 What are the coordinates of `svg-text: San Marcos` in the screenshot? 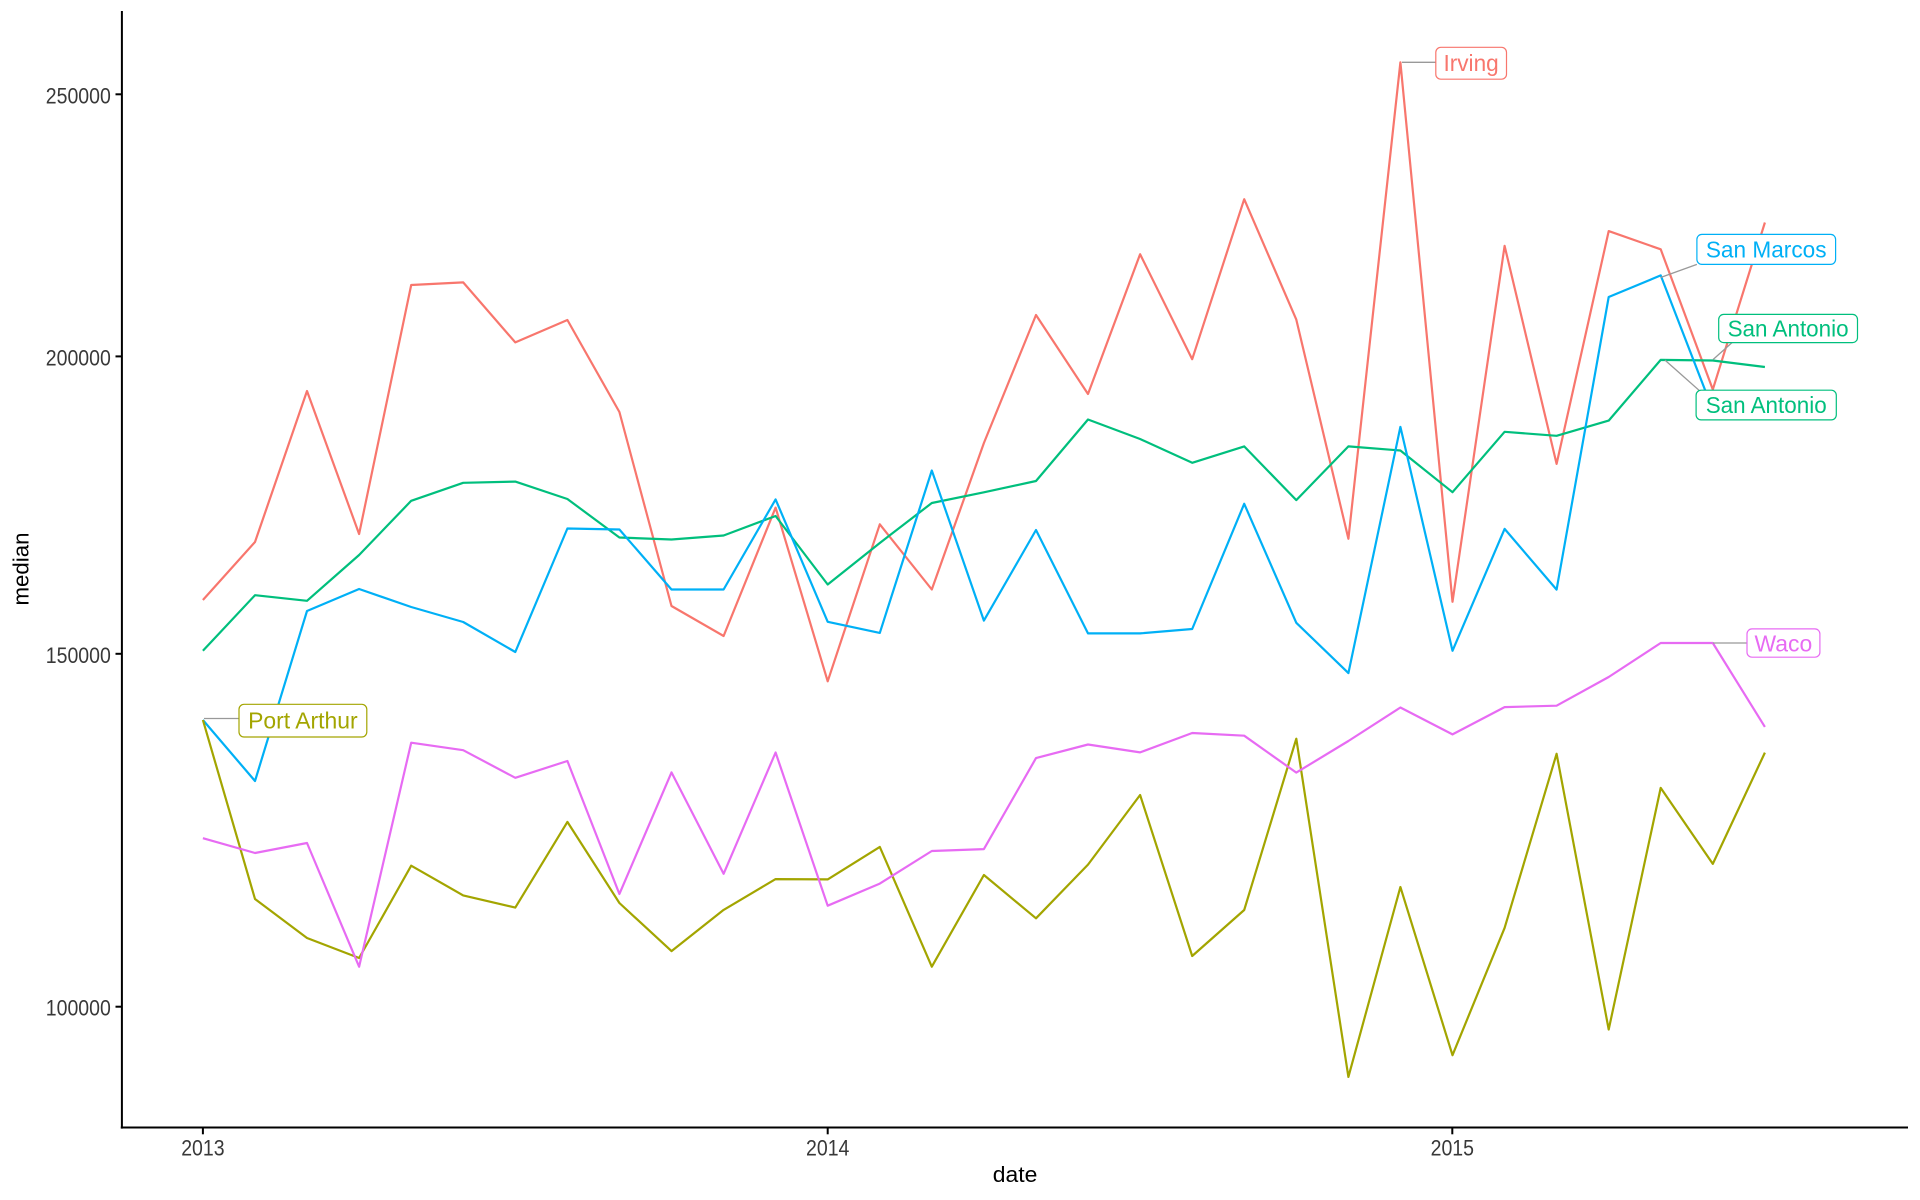 It's located at (1766, 250).